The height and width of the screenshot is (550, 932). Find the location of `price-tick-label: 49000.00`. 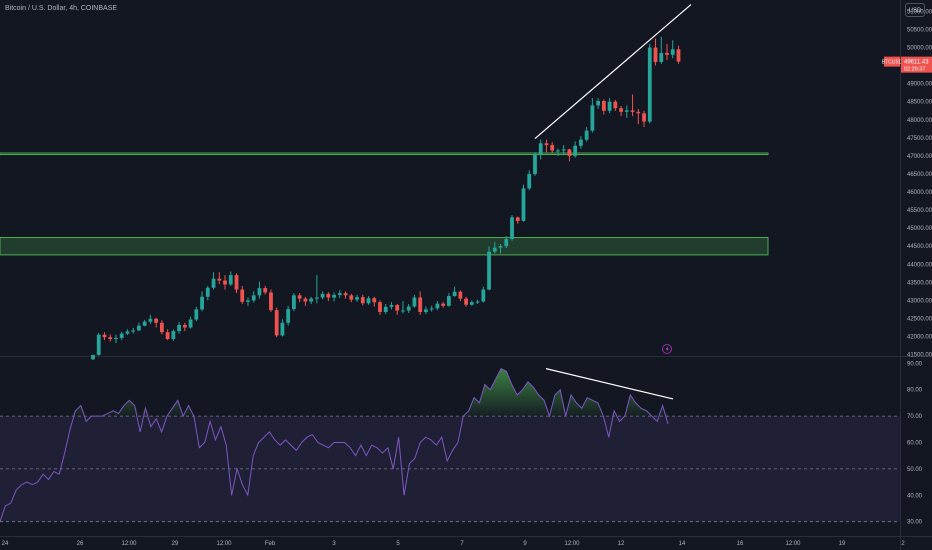

price-tick-label: 49000.00 is located at coordinates (919, 85).